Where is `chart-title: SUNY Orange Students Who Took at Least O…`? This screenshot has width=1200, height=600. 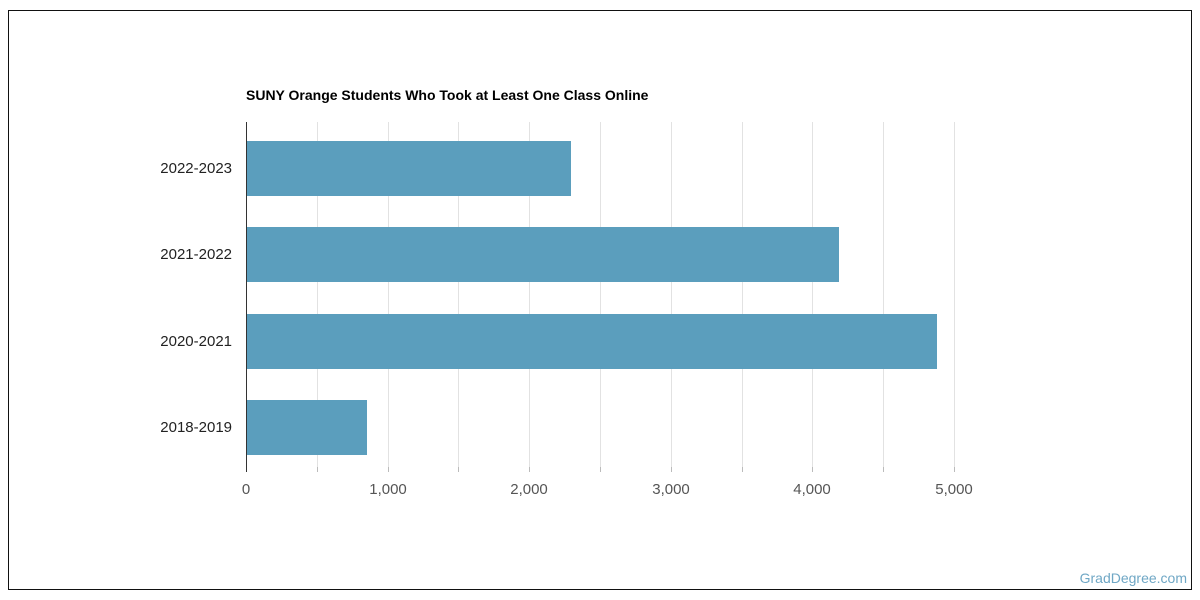
chart-title: SUNY Orange Students Who Took at Least O… is located at coordinates (447, 95).